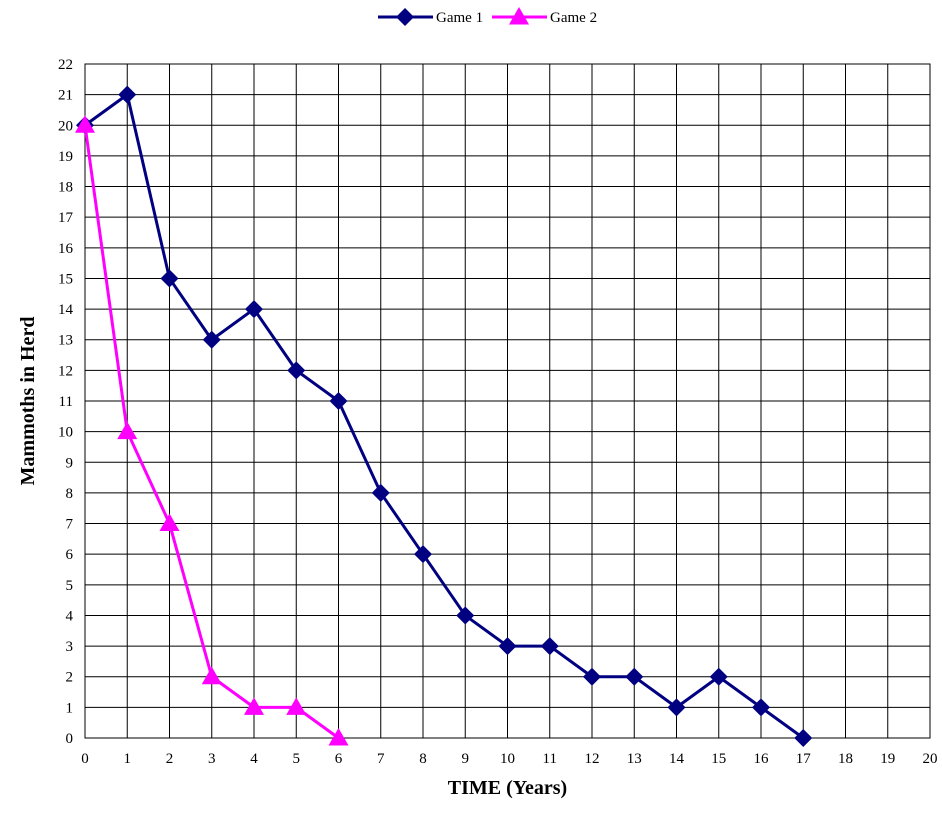 Image resolution: width=942 pixels, height=830 pixels. What do you see at coordinates (592, 759) in the screenshot?
I see `x-tick-label: 12` at bounding box center [592, 759].